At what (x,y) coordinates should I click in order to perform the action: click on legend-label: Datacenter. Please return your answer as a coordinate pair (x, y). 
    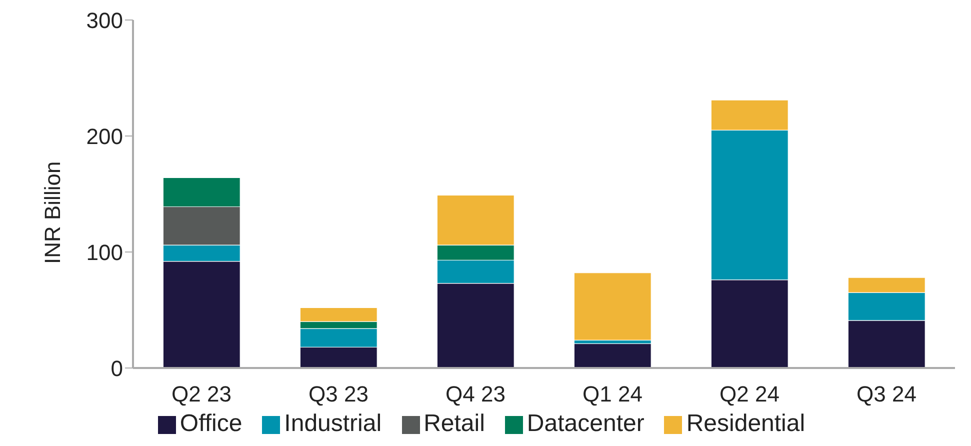
    Looking at the image, I should click on (585, 423).